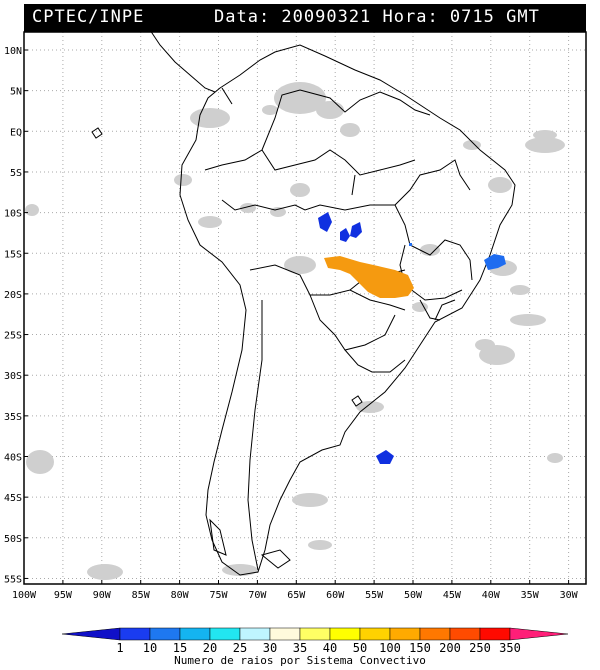 The height and width of the screenshot is (670, 600). What do you see at coordinates (13, 51) in the screenshot?
I see `lat-label: 10N` at bounding box center [13, 51].